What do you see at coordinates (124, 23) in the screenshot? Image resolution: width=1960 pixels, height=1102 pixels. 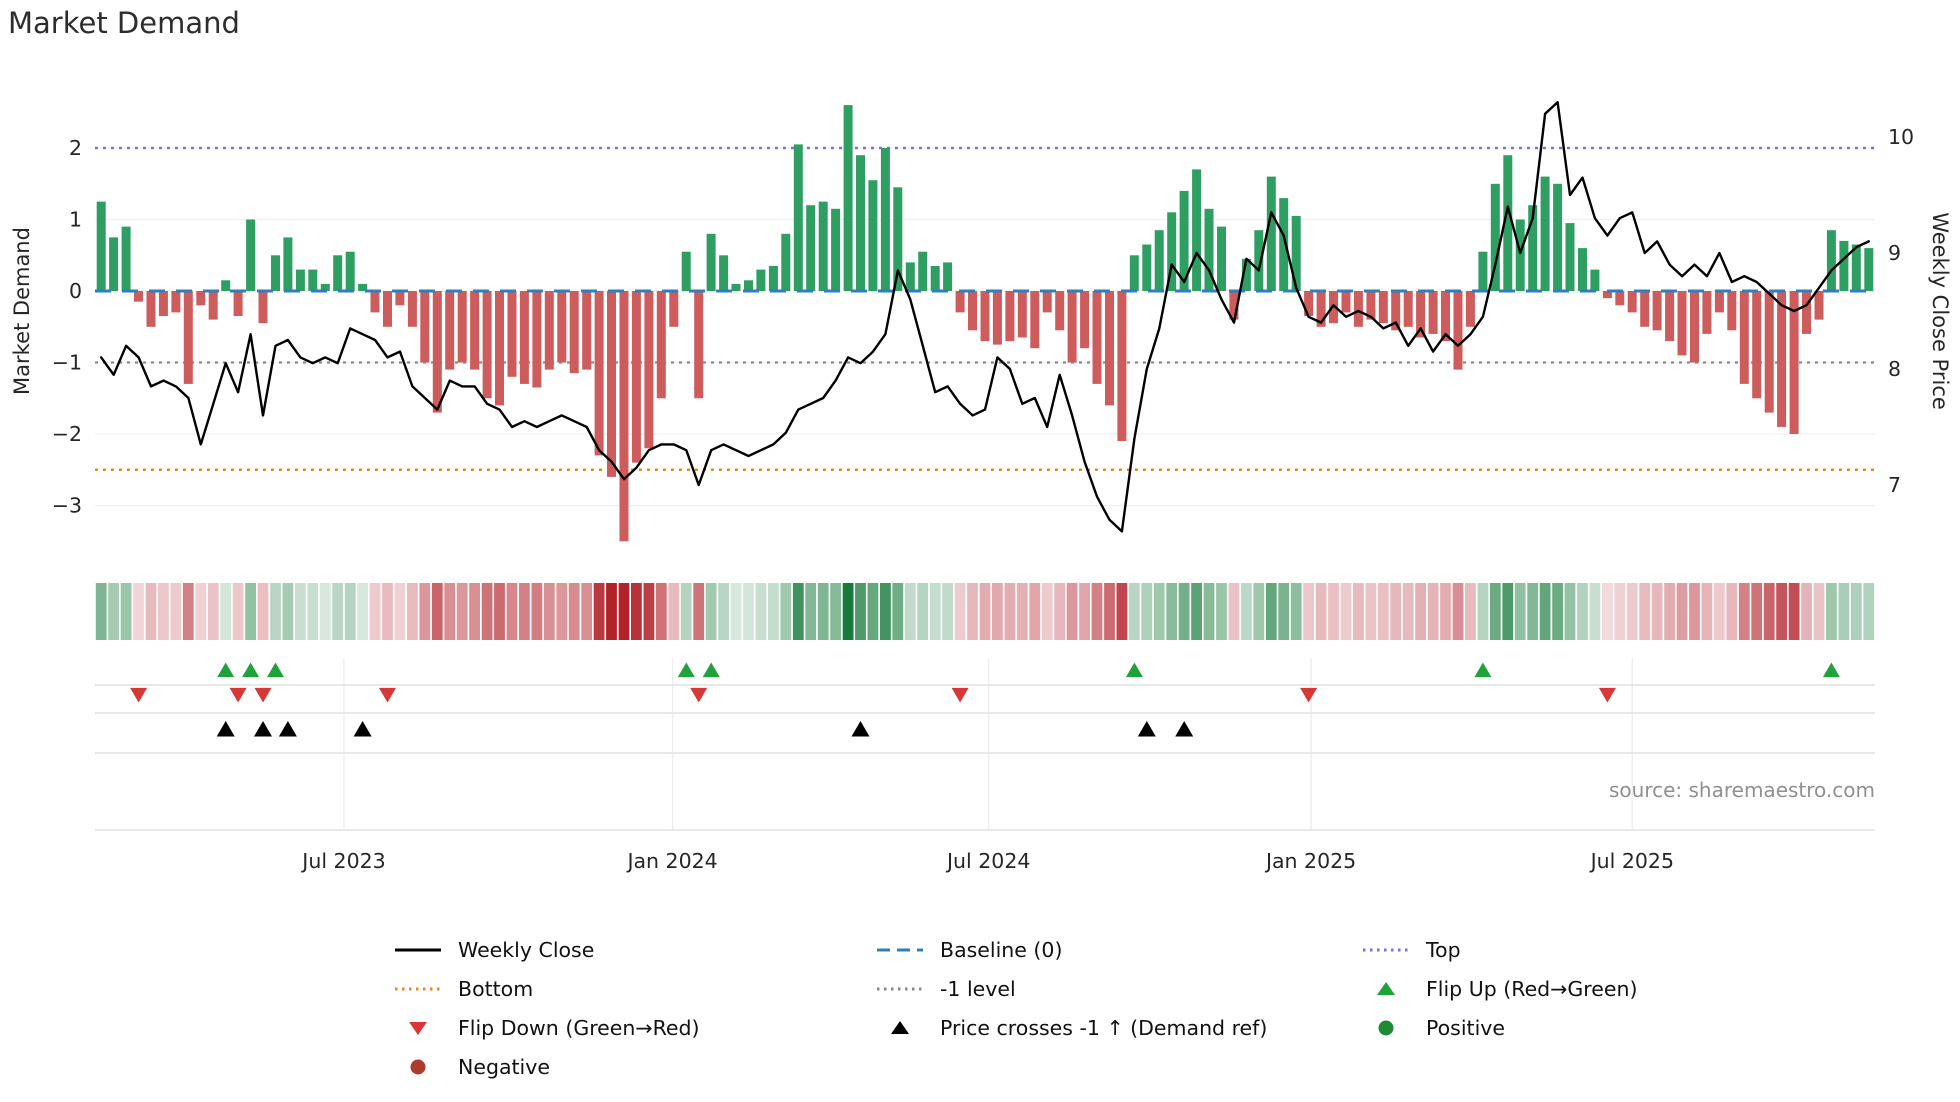 I see `page-title: Market Demand` at bounding box center [124, 23].